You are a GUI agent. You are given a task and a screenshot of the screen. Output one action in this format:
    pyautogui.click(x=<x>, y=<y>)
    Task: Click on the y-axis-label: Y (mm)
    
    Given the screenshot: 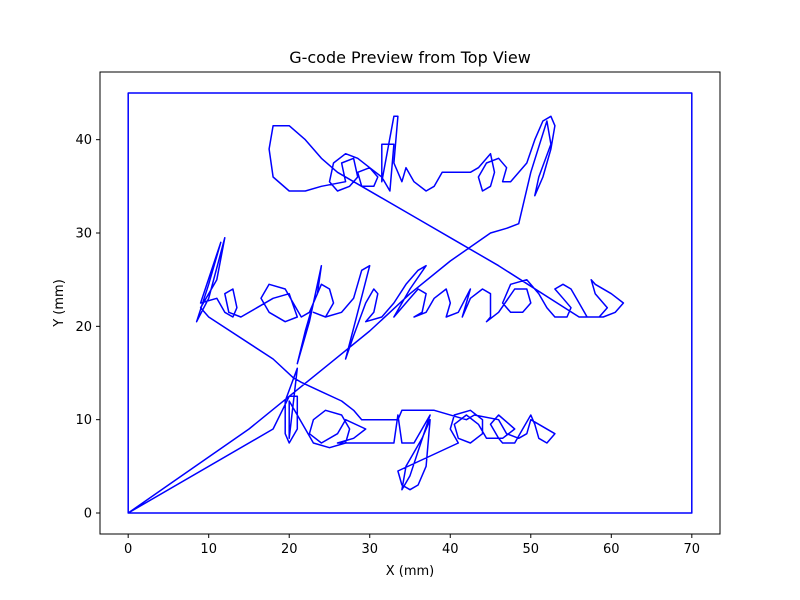 What is the action you would take?
    pyautogui.click(x=59, y=303)
    